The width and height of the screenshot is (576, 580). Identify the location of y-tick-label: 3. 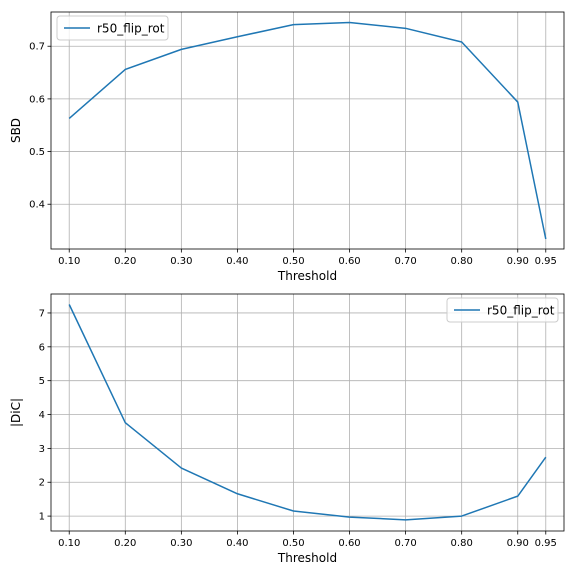
(42, 449).